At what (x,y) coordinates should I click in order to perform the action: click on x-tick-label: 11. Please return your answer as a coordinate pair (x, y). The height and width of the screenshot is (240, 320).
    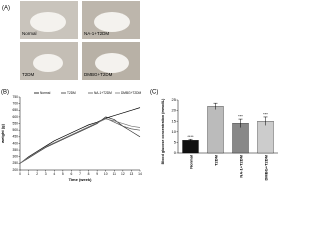
    Looking at the image, I should click on (115, 174).